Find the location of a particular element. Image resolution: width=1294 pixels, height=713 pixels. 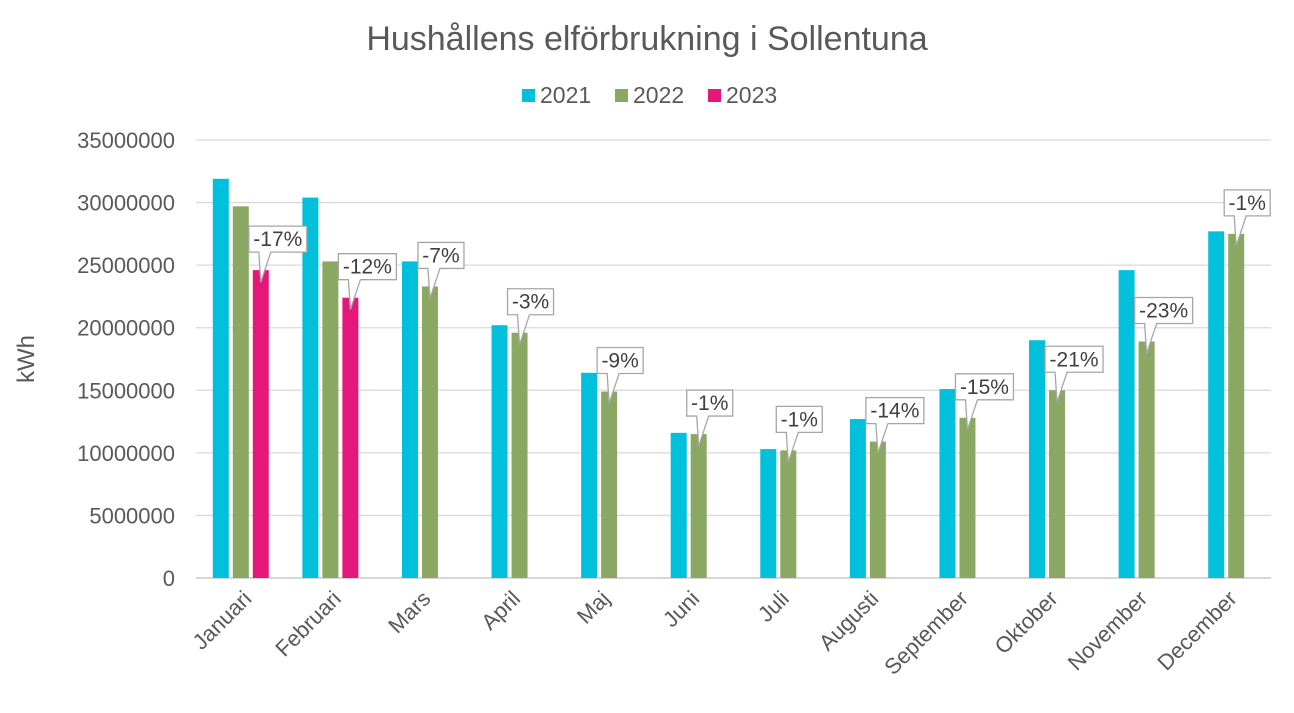

bar-2021-april is located at coordinates (499, 451).